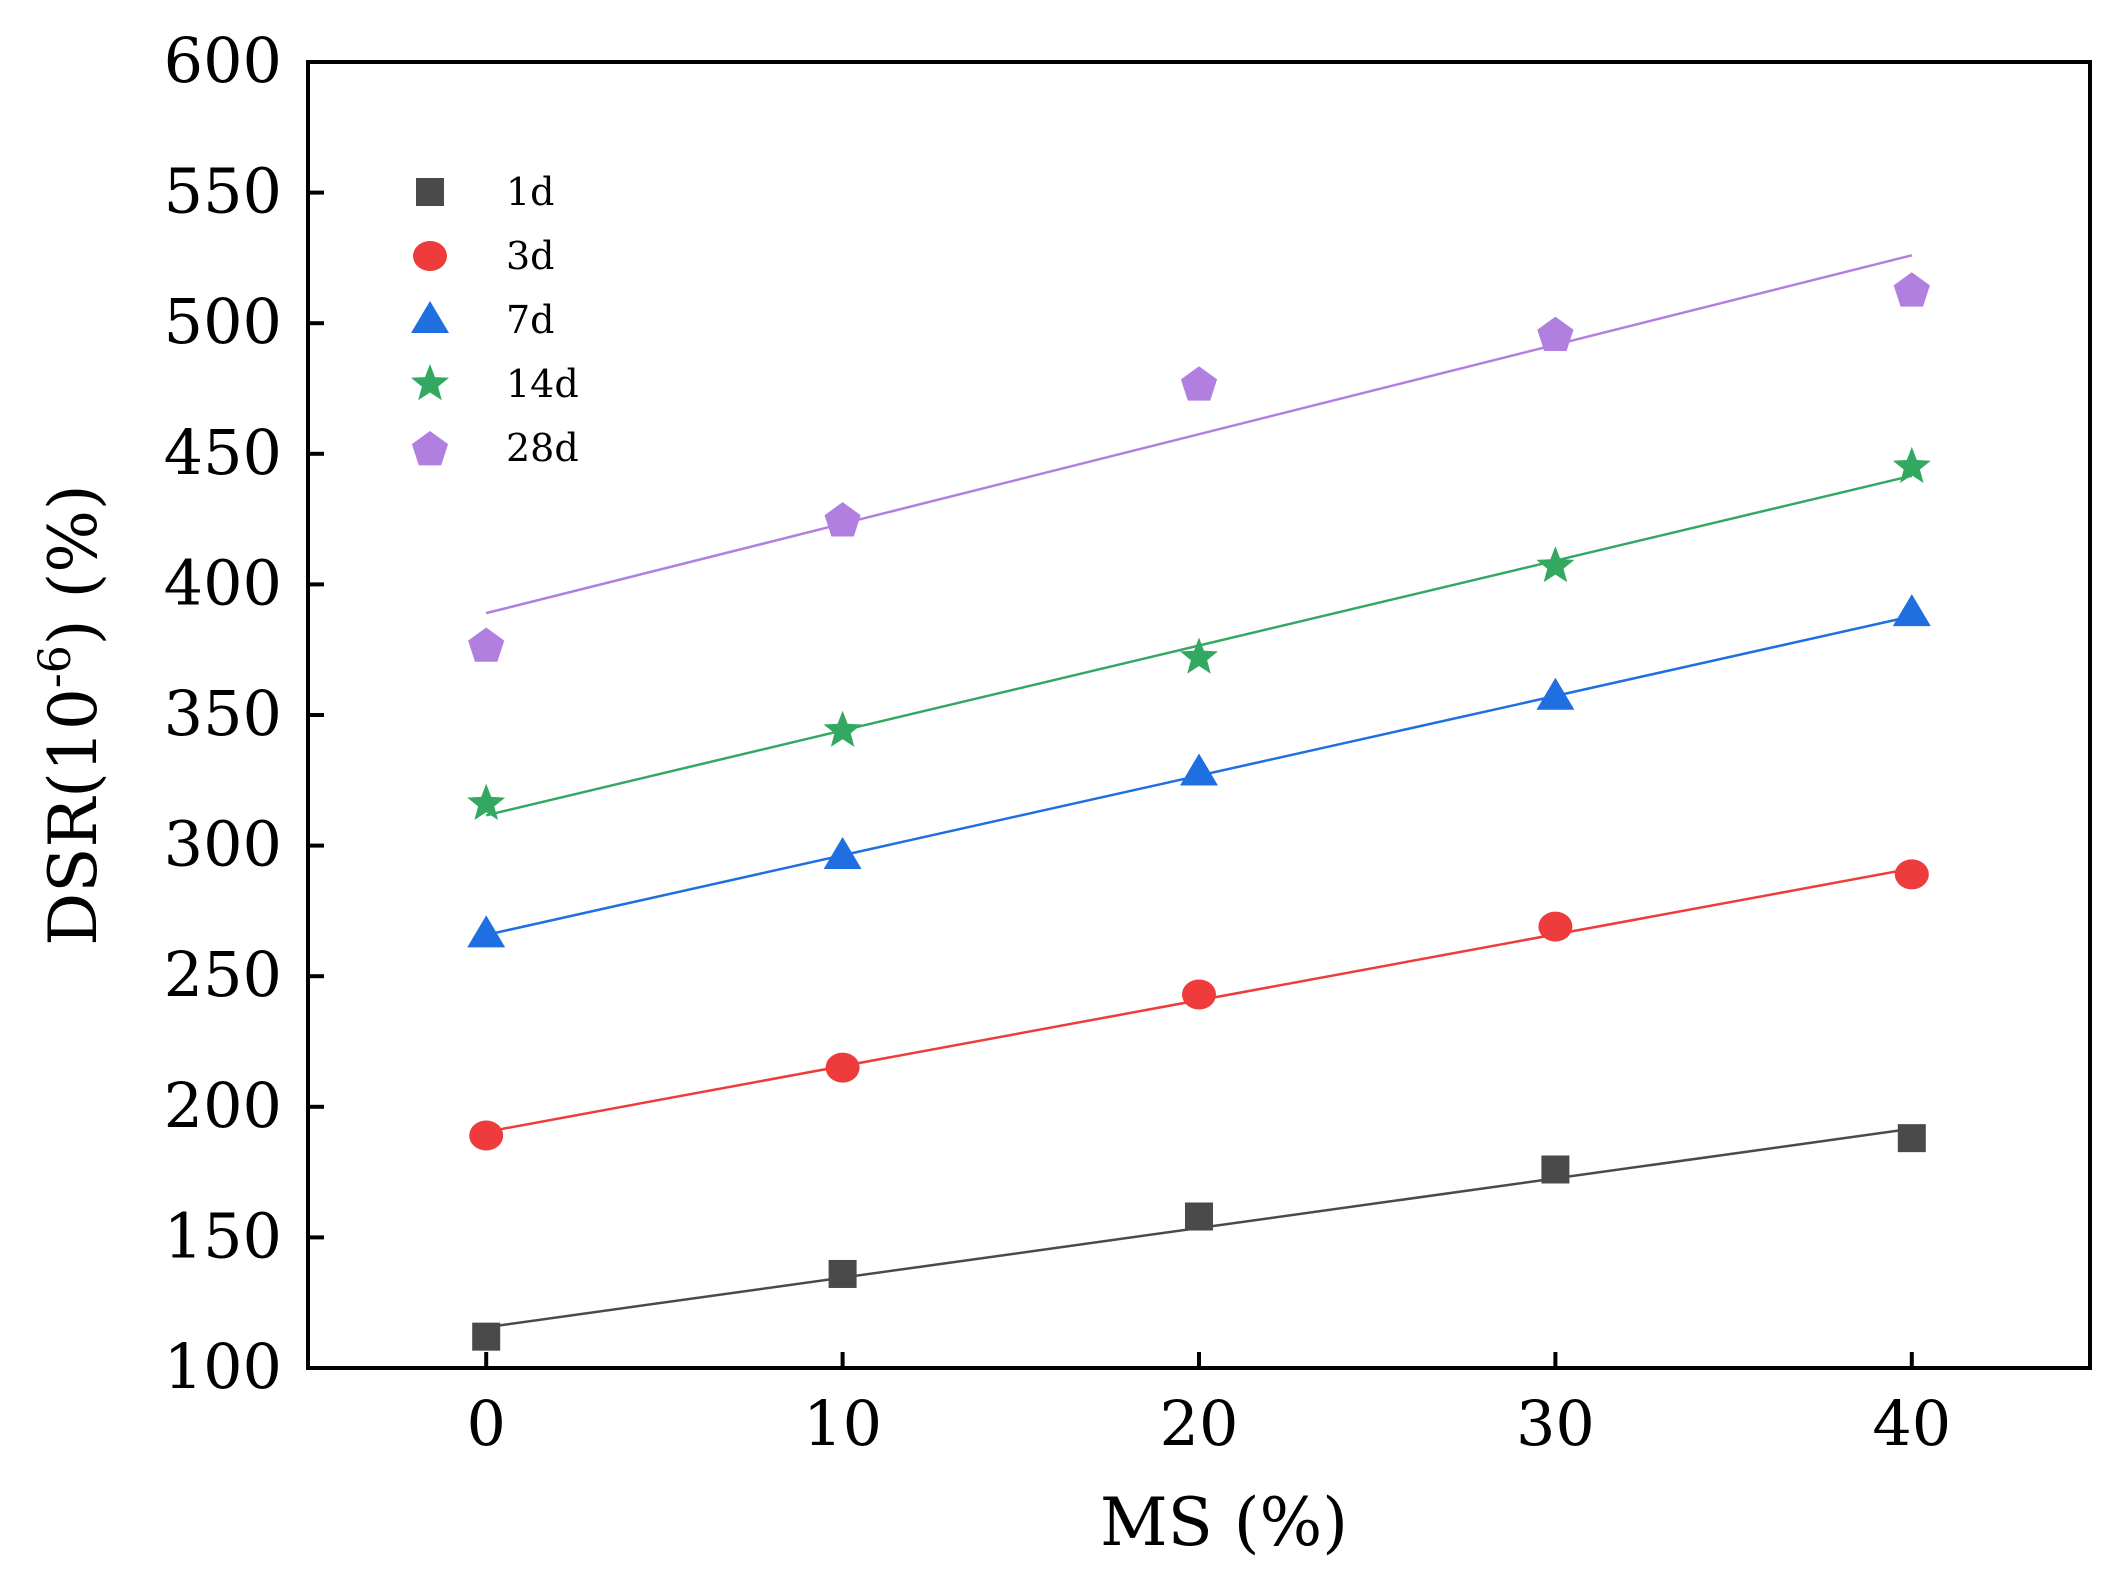 The width and height of the screenshot is (2111, 1596). I want to click on x-axis-ticks: 0 10 20 30 40, so click(1208, 1406).